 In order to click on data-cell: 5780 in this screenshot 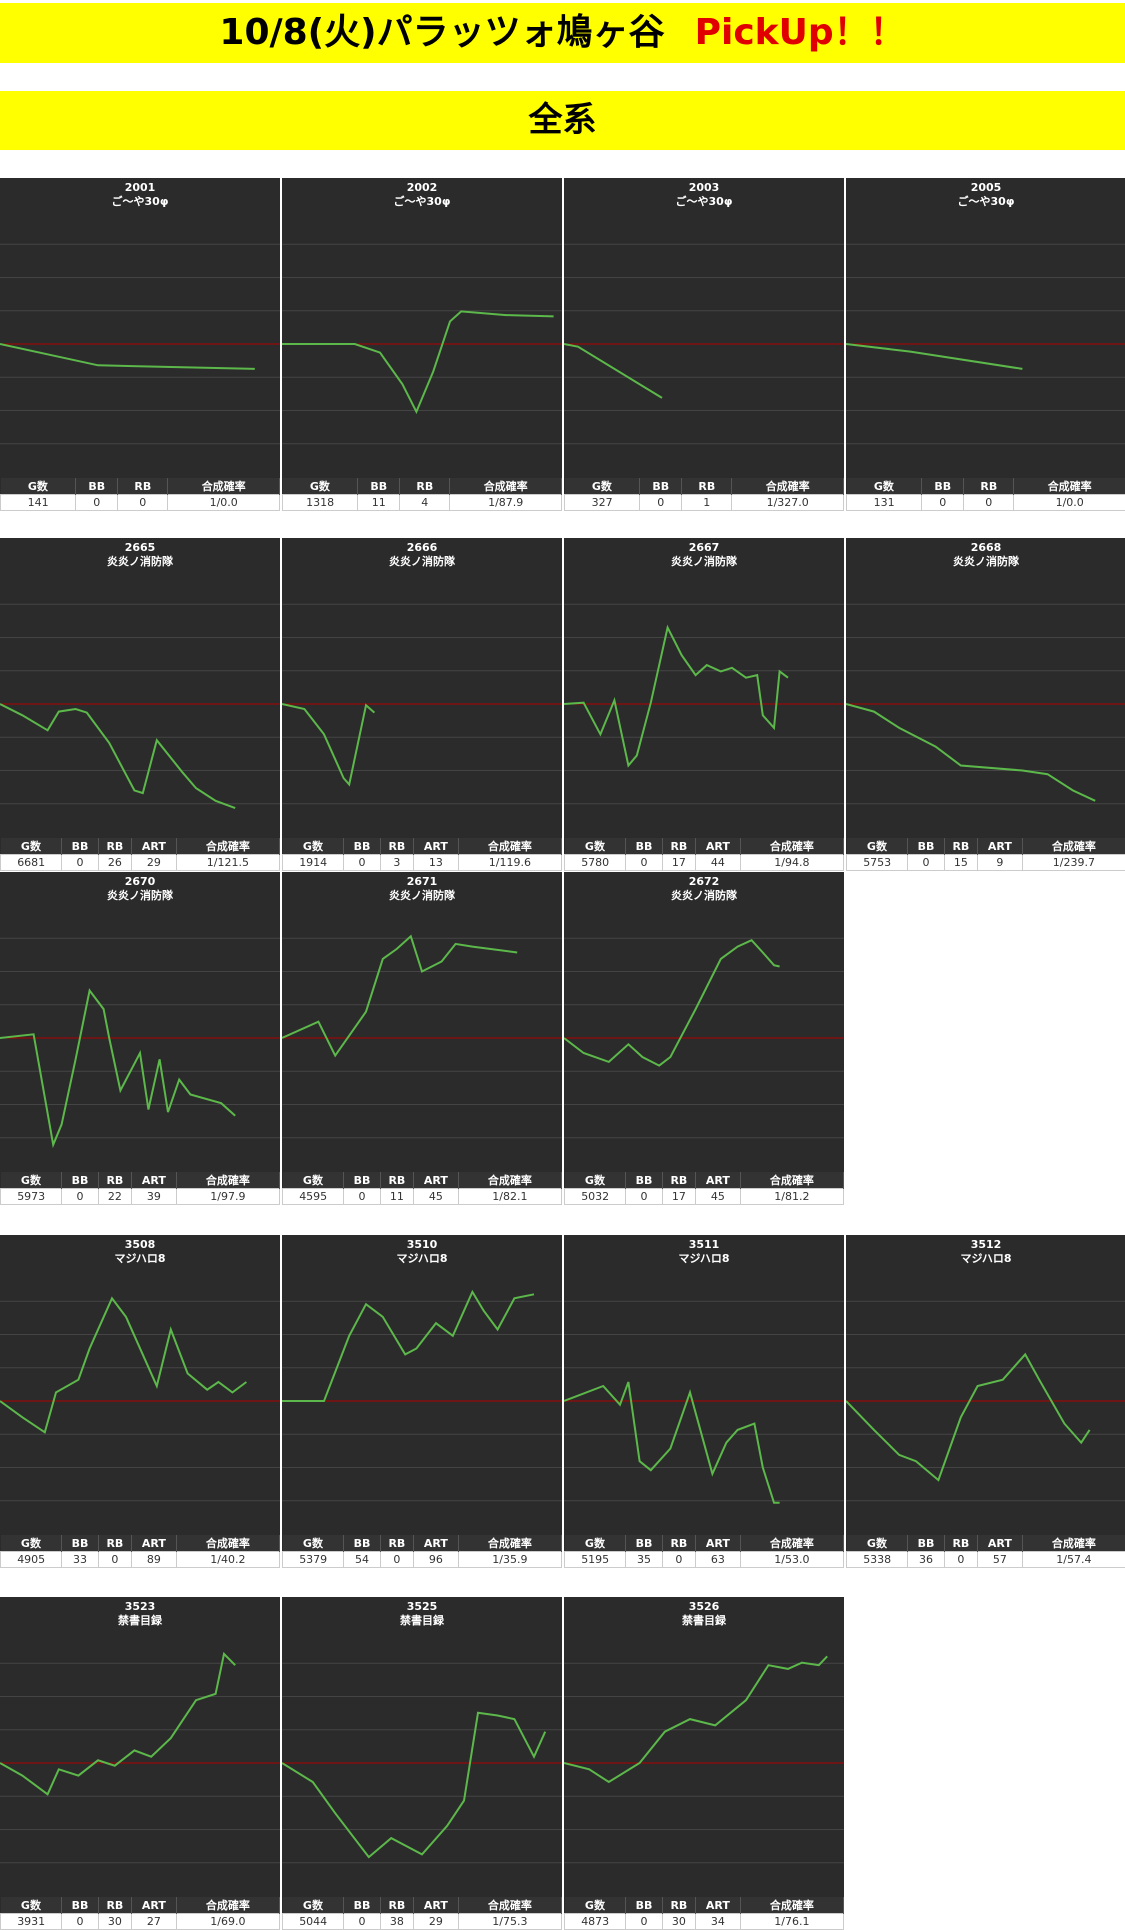, I will do `click(595, 862)`.